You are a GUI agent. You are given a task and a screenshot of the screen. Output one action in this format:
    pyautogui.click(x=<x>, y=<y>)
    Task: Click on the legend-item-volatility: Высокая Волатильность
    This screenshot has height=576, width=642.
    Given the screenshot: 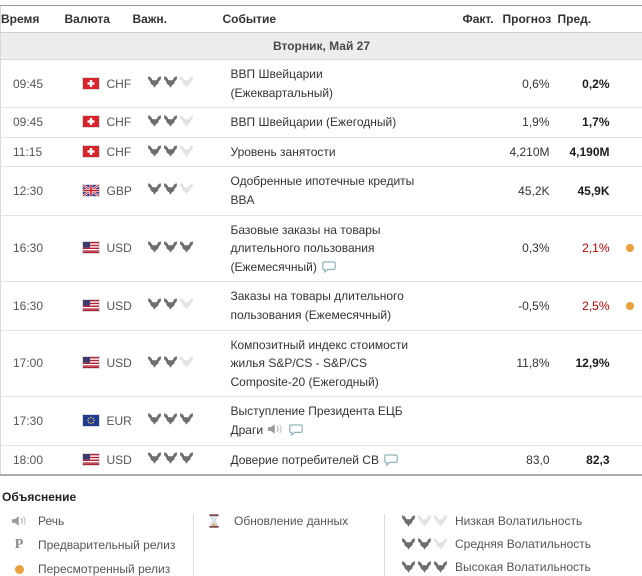 What is the action you would take?
    pyautogui.click(x=521, y=567)
    